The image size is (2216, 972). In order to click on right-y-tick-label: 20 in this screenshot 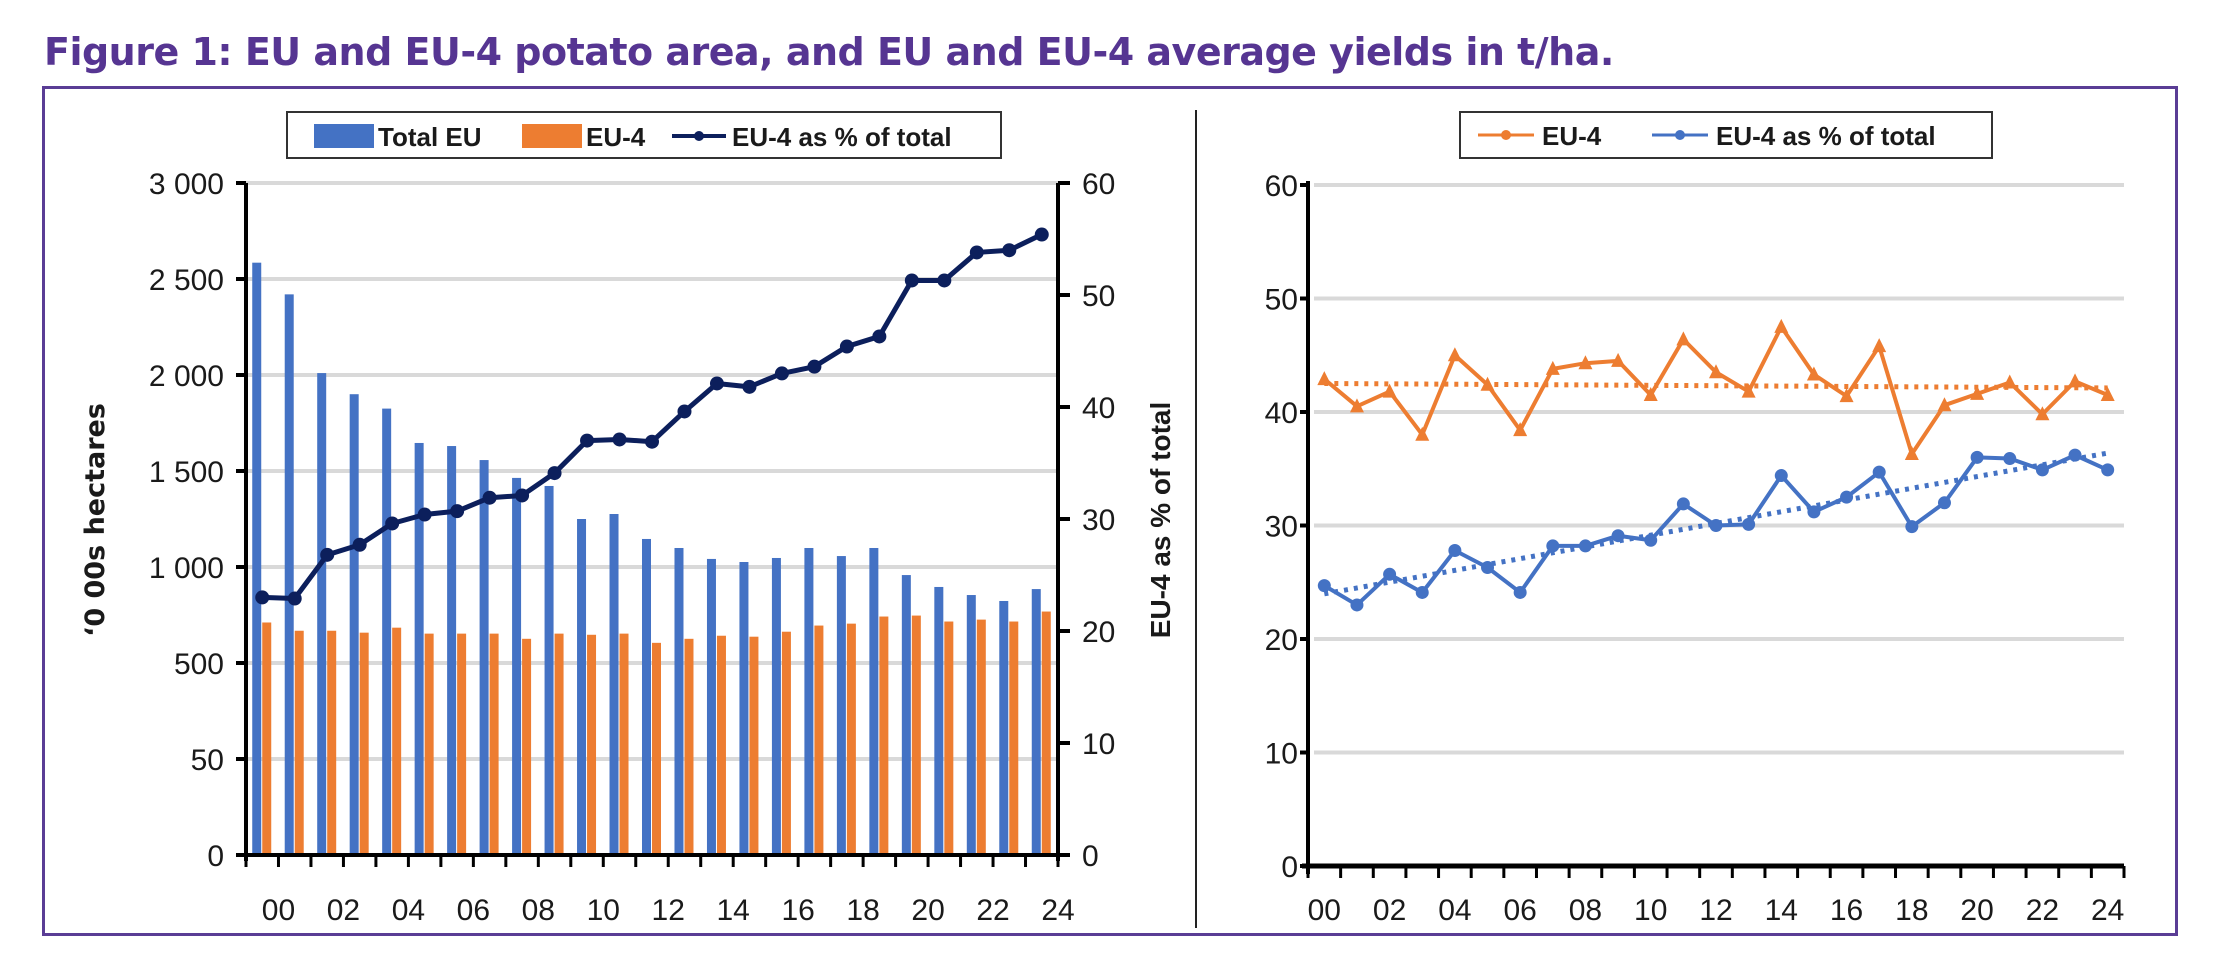, I will do `click(1281, 640)`.